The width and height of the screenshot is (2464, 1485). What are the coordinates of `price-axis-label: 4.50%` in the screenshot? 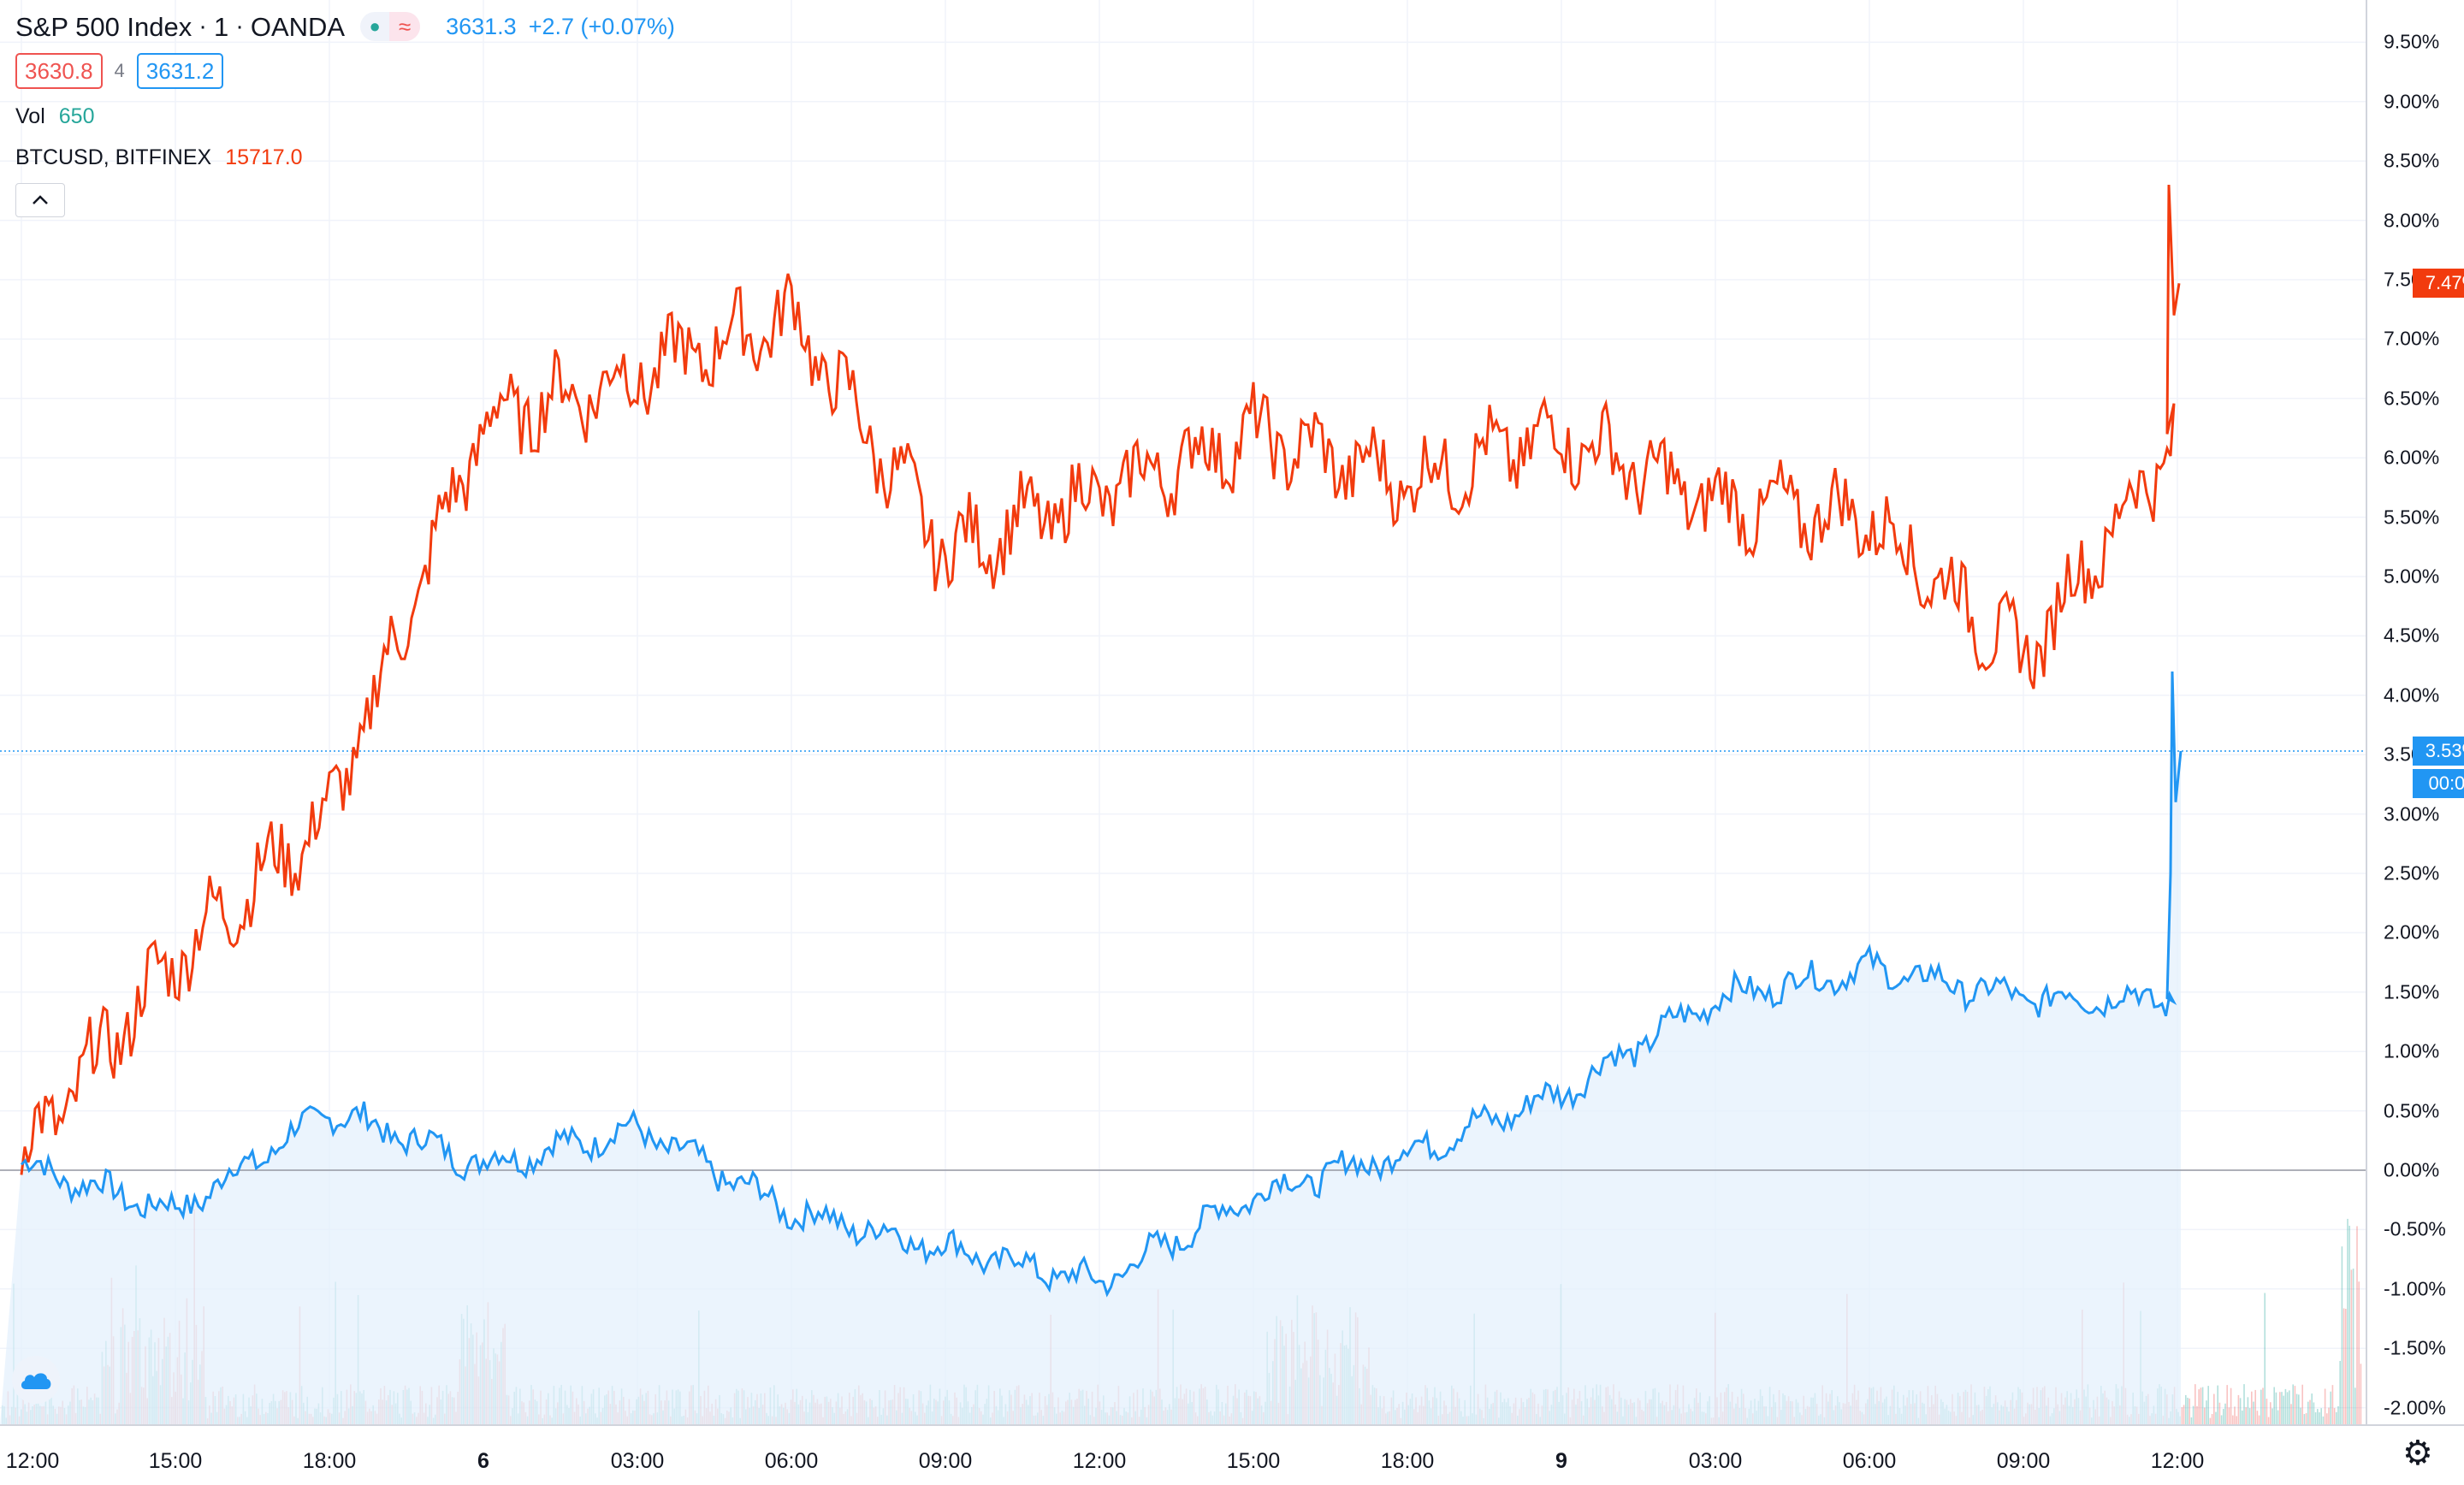 It's located at (2412, 635).